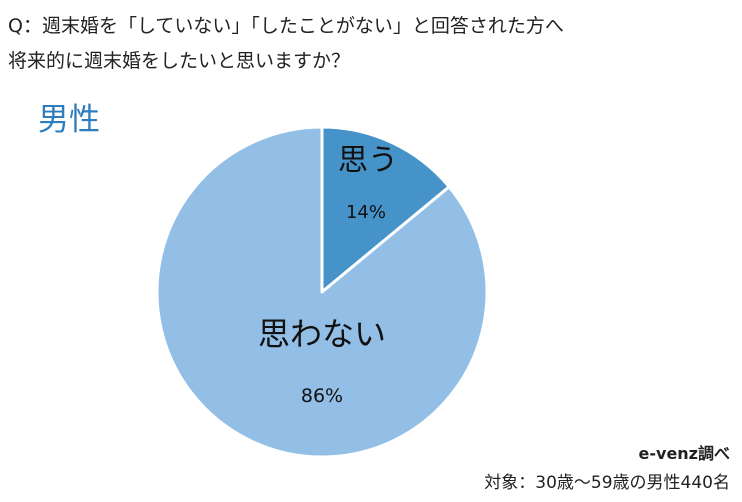  What do you see at coordinates (684, 453) in the screenshot?
I see `source-credit: e-venz調べ` at bounding box center [684, 453].